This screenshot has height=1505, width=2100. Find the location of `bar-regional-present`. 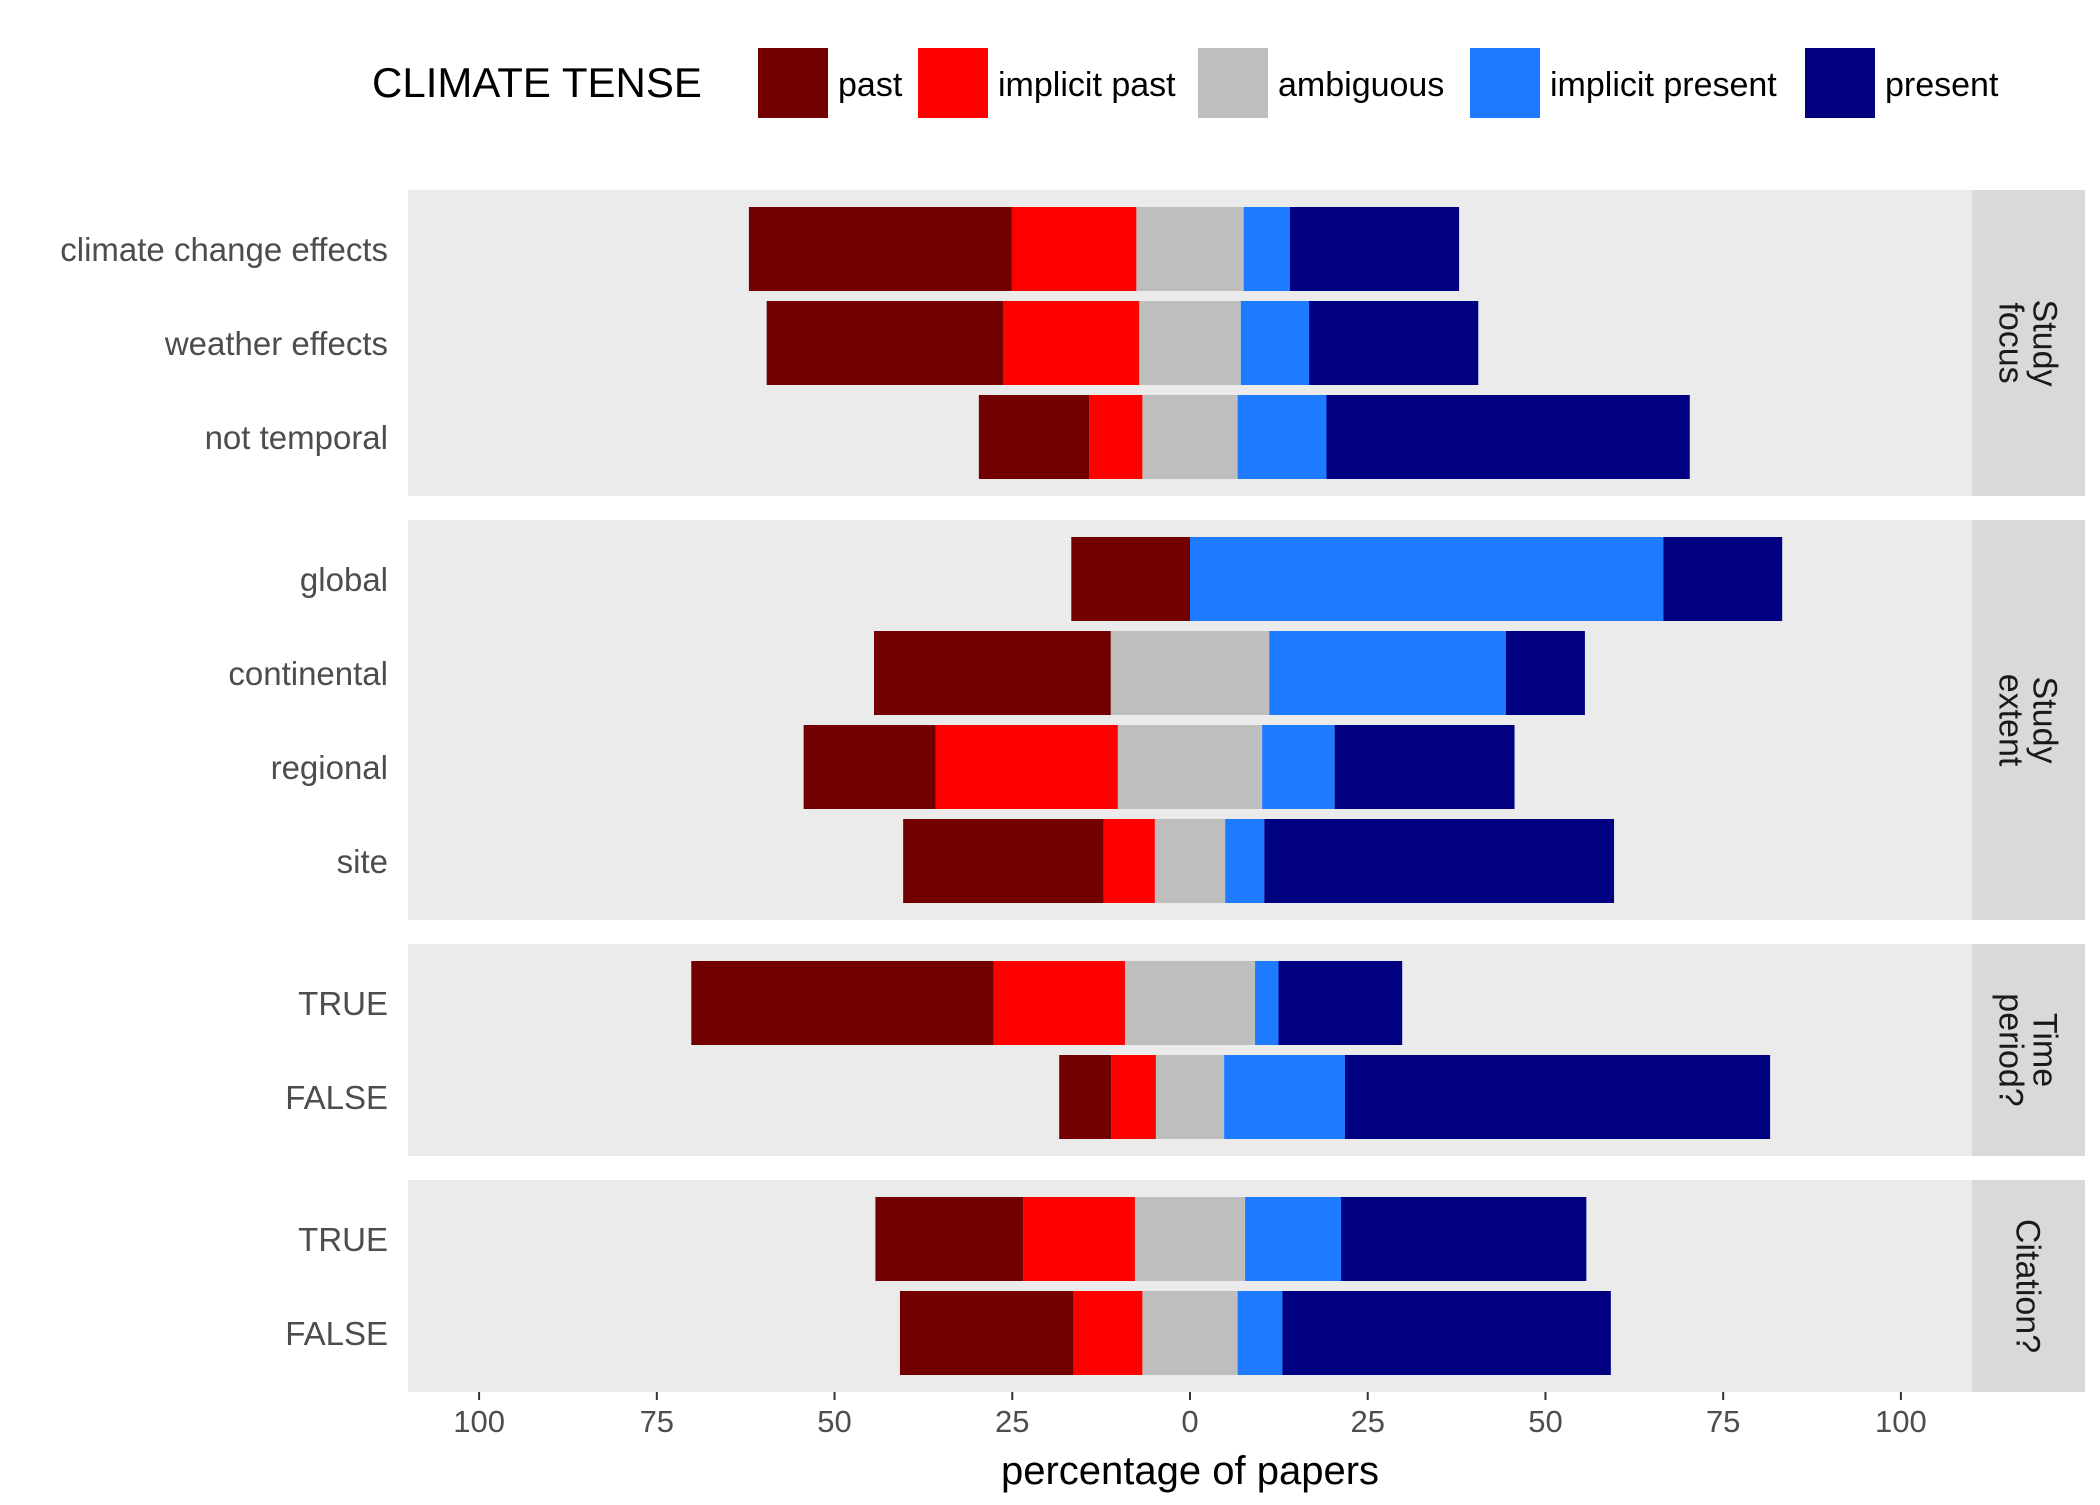

bar-regional-present is located at coordinates (1424, 767).